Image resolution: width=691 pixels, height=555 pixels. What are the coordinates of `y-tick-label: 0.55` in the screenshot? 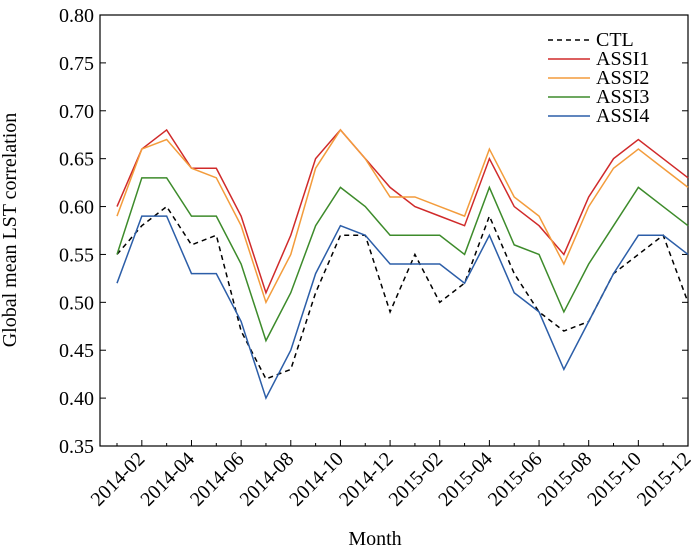 It's located at (76, 255).